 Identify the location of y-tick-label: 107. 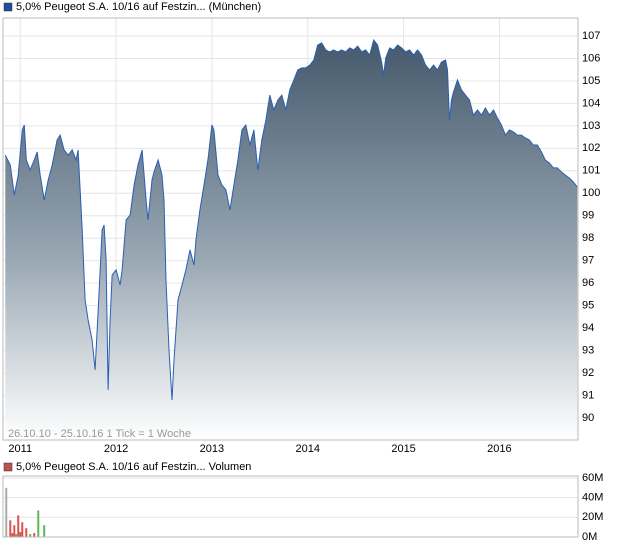
(591, 36).